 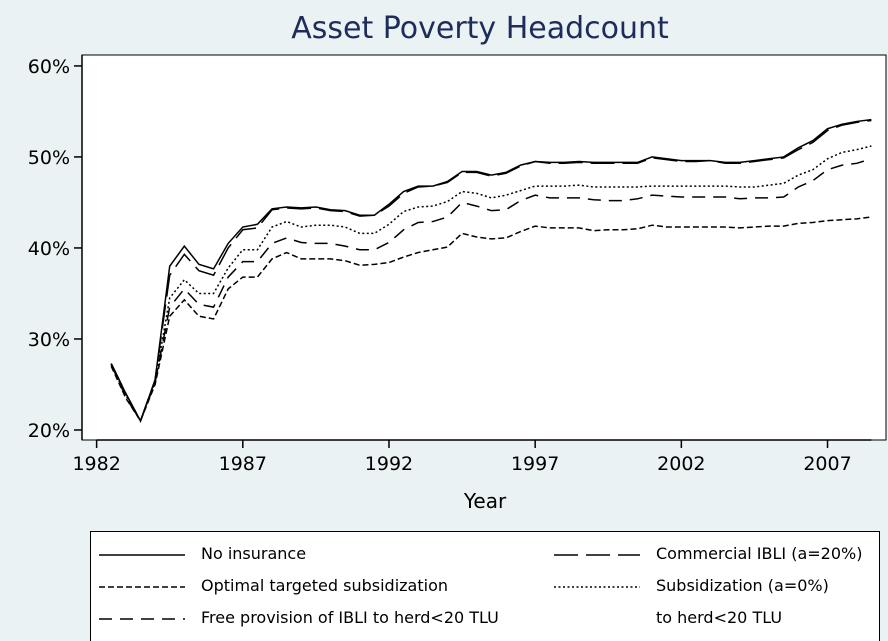 I want to click on legend-item: No insurance, so click(x=326, y=554).